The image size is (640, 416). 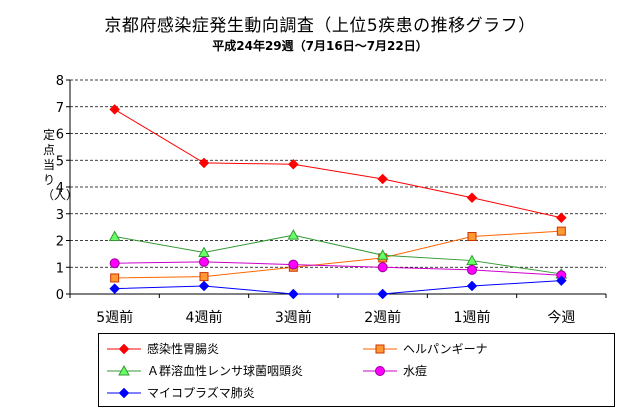 What do you see at coordinates (201, 393) in the screenshot?
I see `legend-label: マイコプラズマ肺炎` at bounding box center [201, 393].